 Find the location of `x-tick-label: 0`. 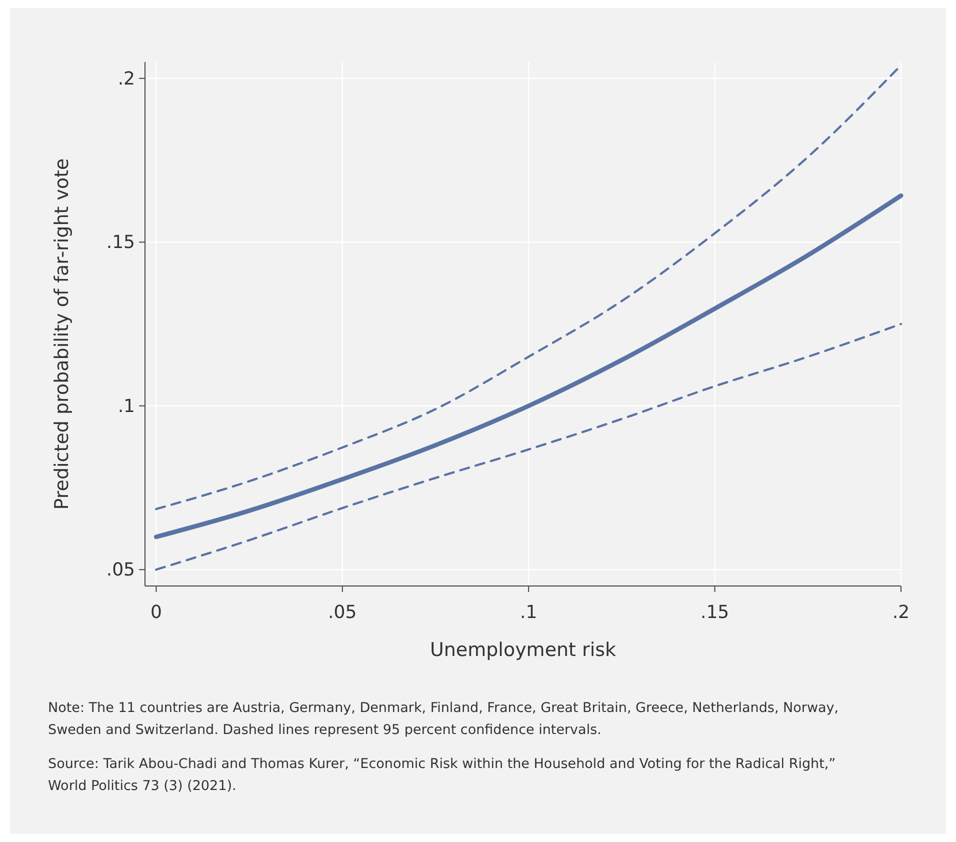

x-tick-label: 0 is located at coordinates (156, 612).